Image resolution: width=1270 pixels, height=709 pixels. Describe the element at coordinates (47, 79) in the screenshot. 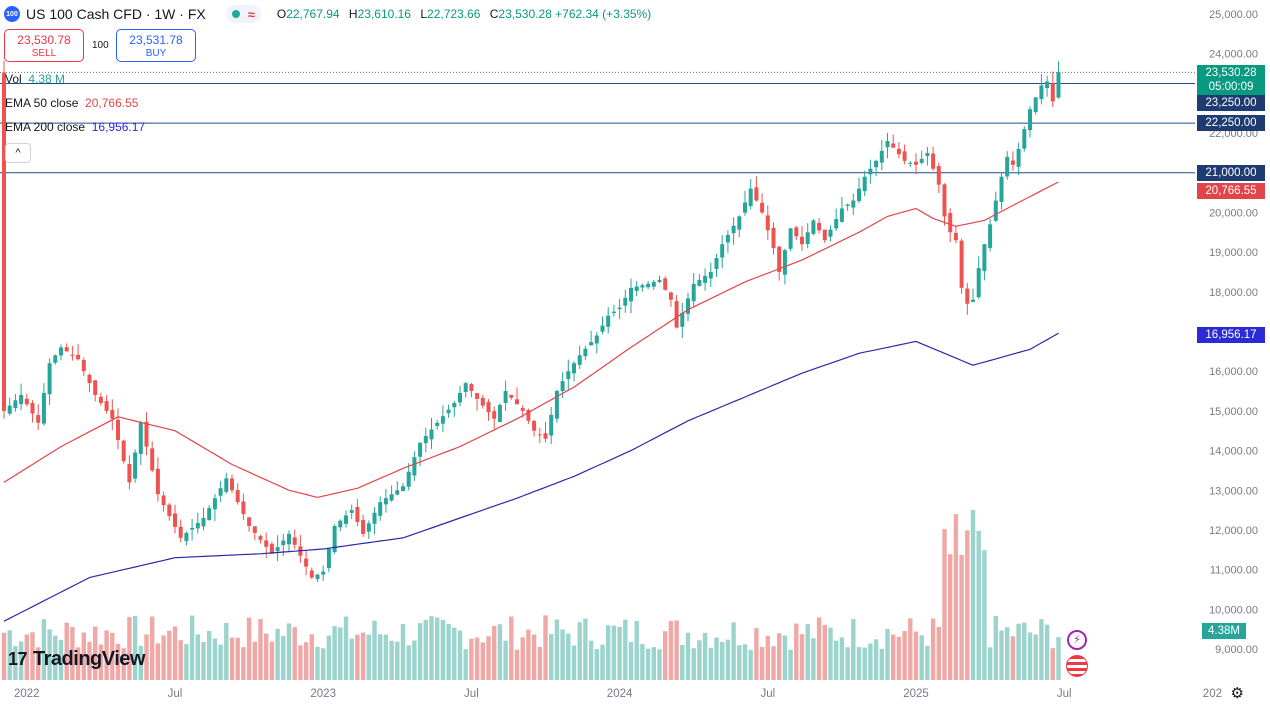

I see `volume-value: 4.38 M` at that location.